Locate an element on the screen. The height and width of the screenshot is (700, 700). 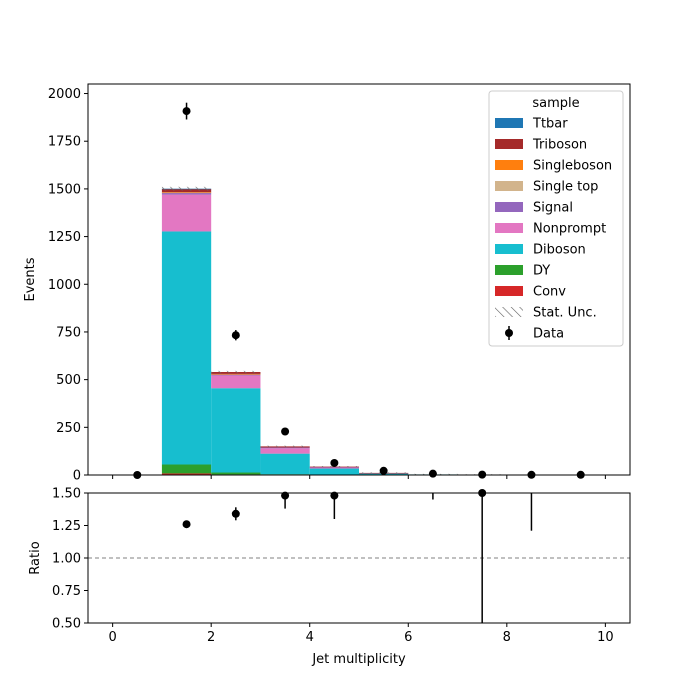
legend-label-singleboson: Singleboson is located at coordinates (572, 166).